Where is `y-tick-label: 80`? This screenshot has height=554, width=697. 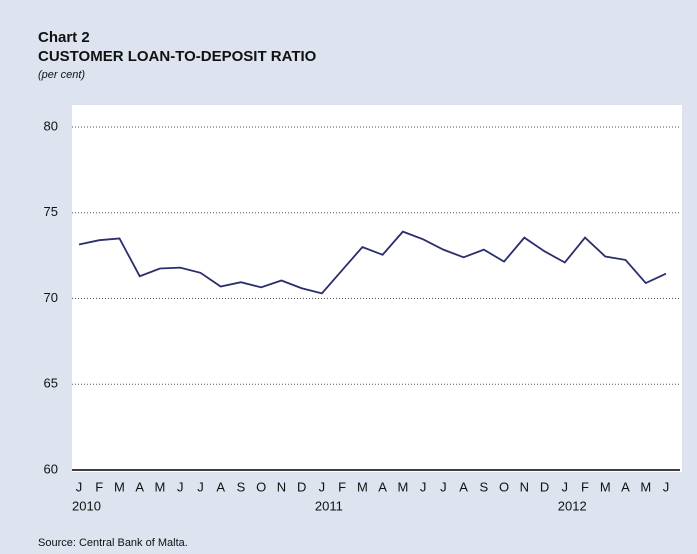
y-tick-label: 80 is located at coordinates (51, 125).